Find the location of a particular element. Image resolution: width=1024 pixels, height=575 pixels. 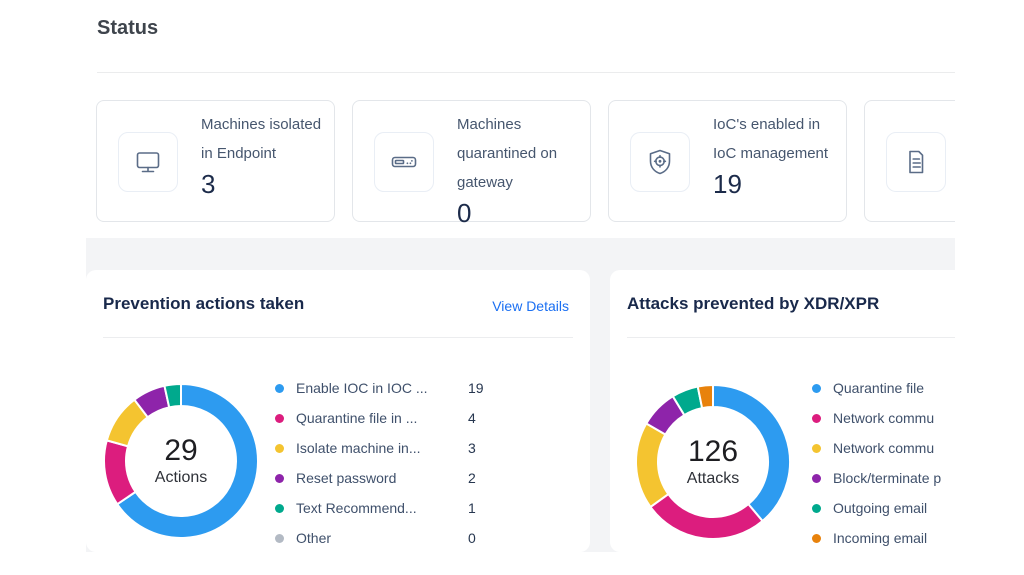

card-label: IoC's enabled in IoC management is located at coordinates (771, 139).